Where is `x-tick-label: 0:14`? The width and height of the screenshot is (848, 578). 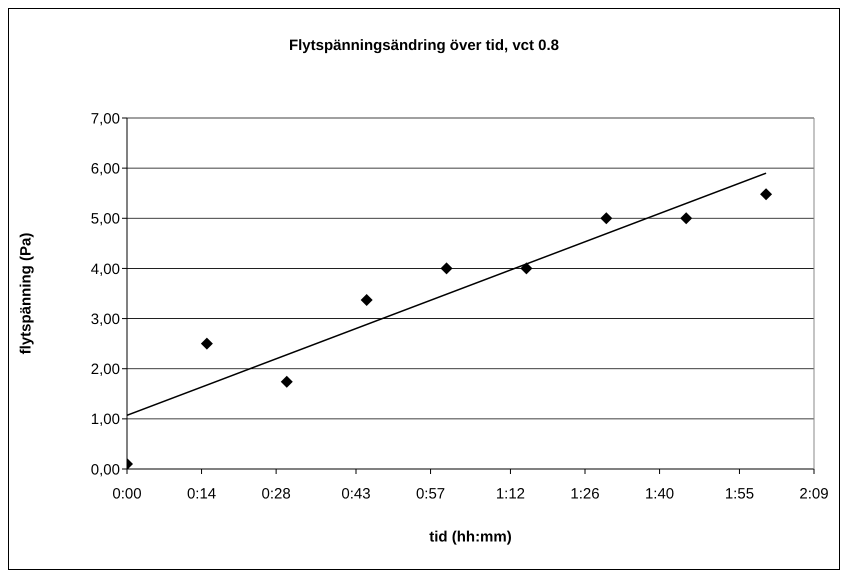
x-tick-label: 0:14 is located at coordinates (201, 494).